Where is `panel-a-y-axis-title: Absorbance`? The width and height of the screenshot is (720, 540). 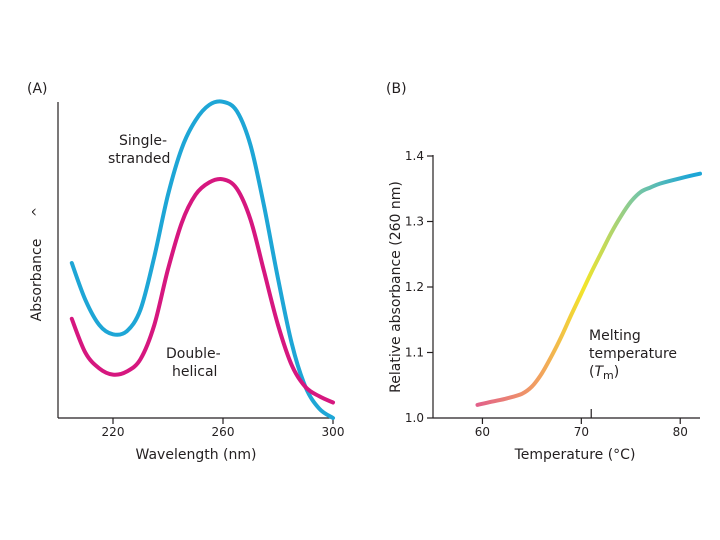 panel-a-y-axis-title: Absorbance is located at coordinates (37, 280).